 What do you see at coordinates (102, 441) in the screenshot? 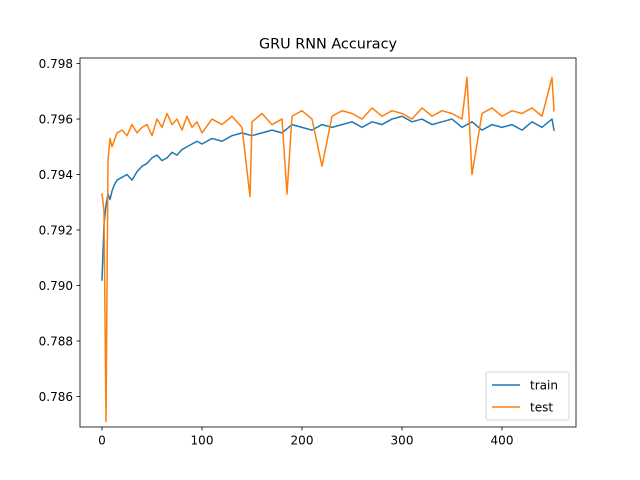
I see `x-tick-label: 0` at bounding box center [102, 441].